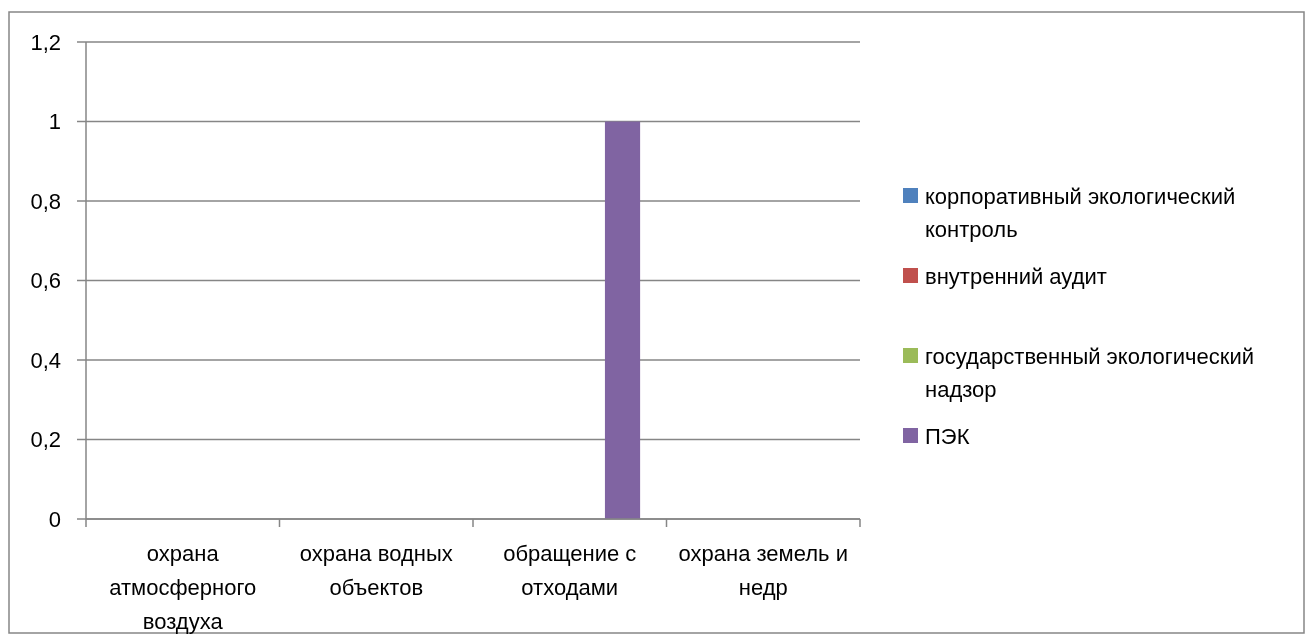 The image size is (1313, 643). Describe the element at coordinates (54, 519) in the screenshot. I see `y-tick-label: 0` at that location.